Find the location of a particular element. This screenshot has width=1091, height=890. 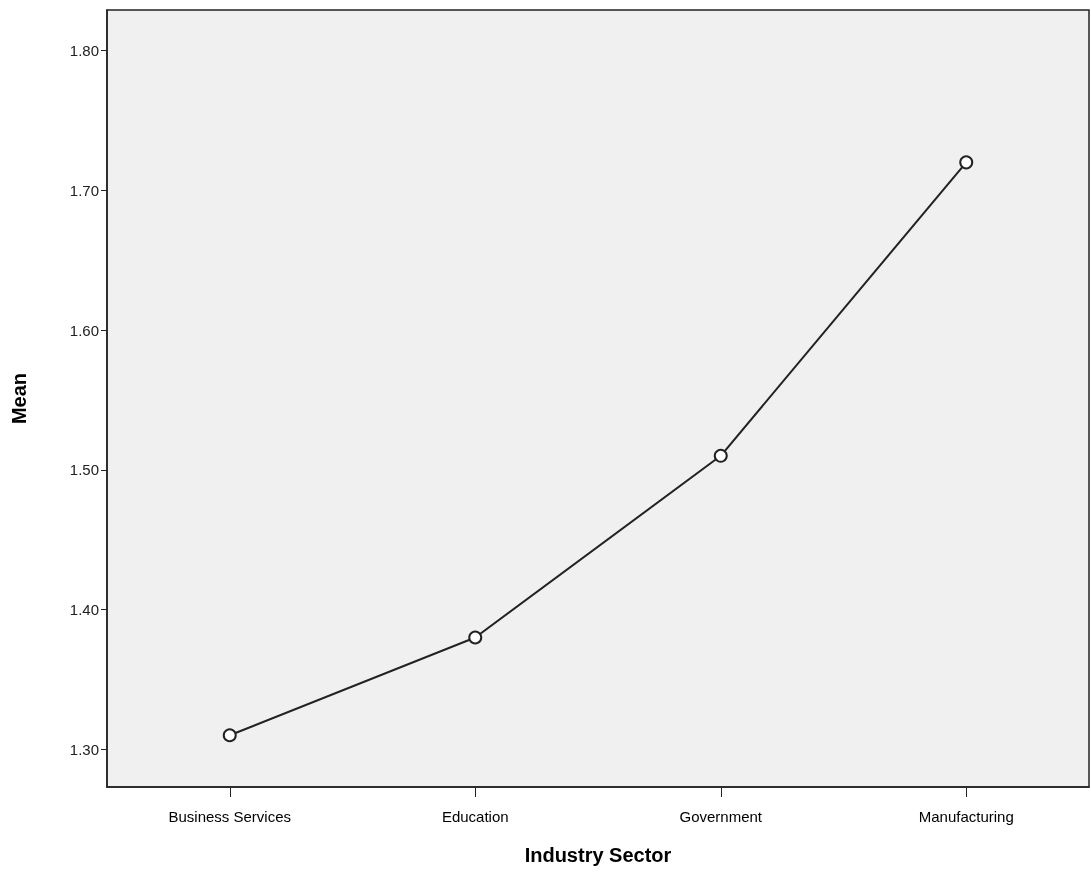

x-tick-label: Education is located at coordinates (475, 816).